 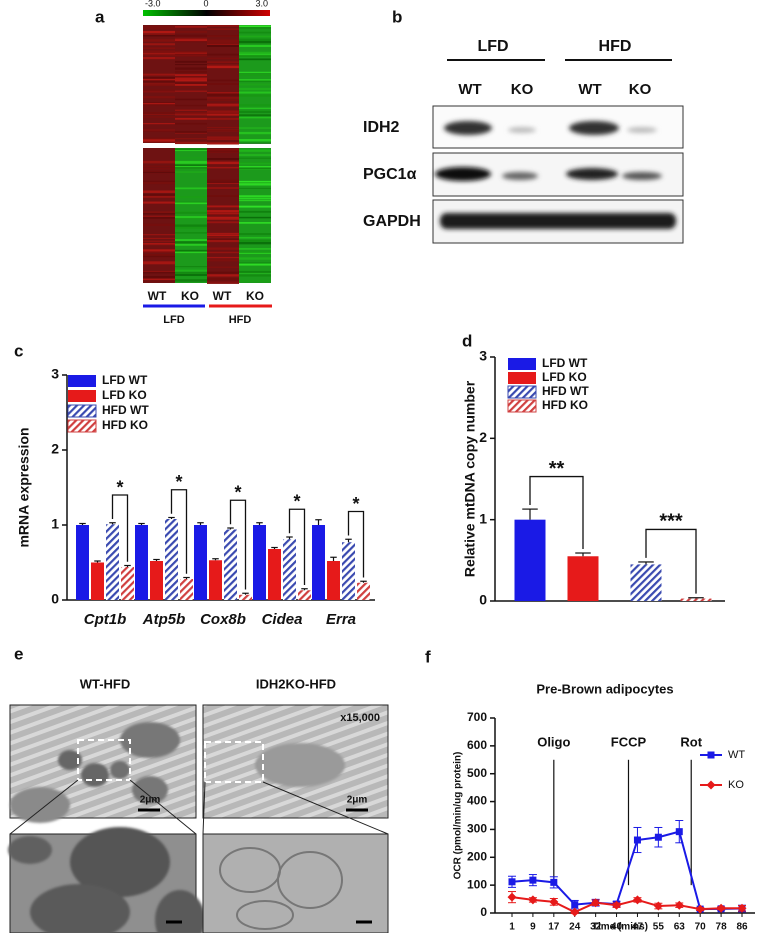 What do you see at coordinates (458, 816) in the screenshot?
I see `y-axis-label: OCR (pmol/min/ug protein)` at bounding box center [458, 816].